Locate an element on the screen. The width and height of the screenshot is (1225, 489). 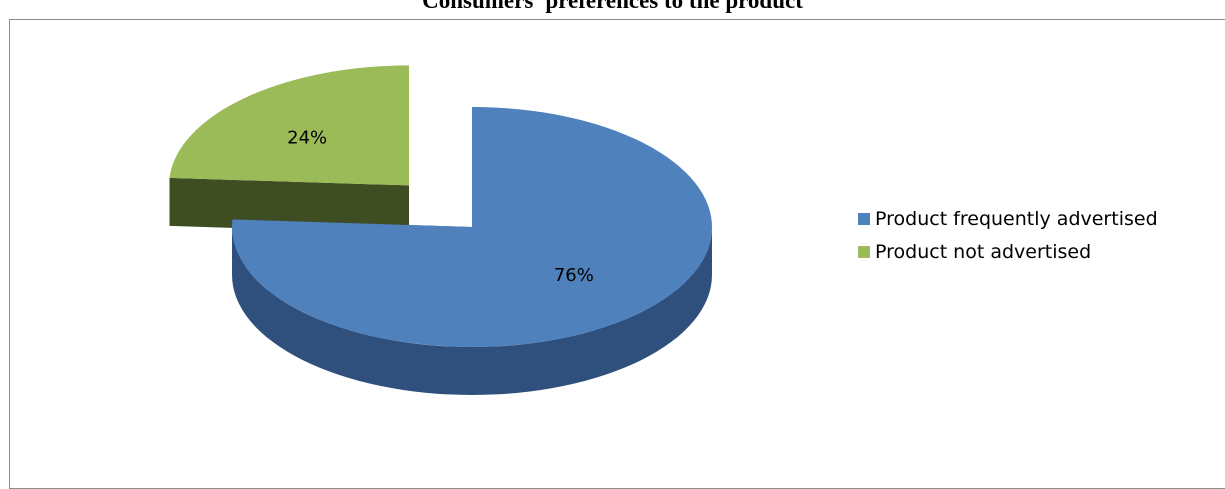
legend-label-not-advertised: Product not advertised is located at coordinates (983, 252).